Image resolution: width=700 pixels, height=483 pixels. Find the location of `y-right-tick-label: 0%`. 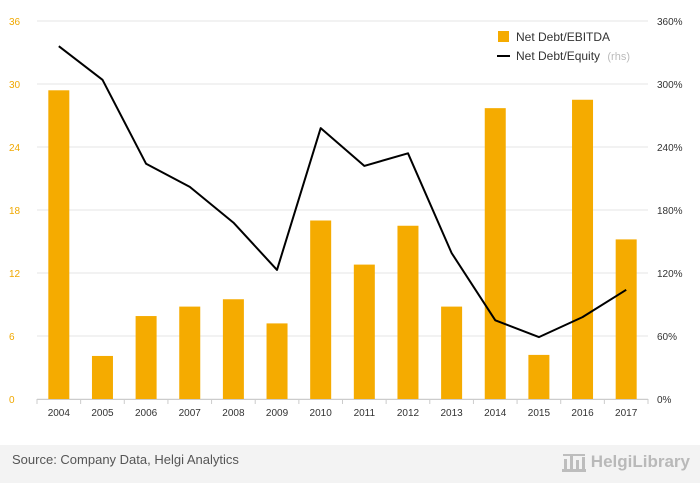

y-right-tick-label: 0% is located at coordinates (664, 400).